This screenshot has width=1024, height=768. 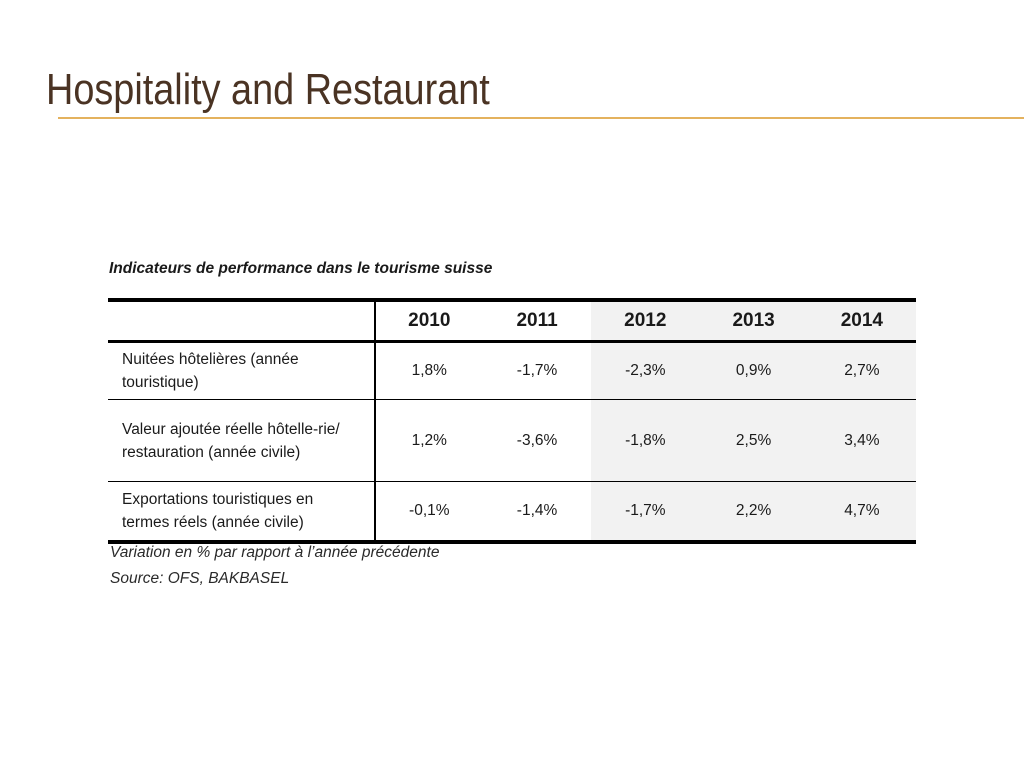 What do you see at coordinates (200, 578) in the screenshot?
I see `table-source: Source: OFS, BAKBASEL` at bounding box center [200, 578].